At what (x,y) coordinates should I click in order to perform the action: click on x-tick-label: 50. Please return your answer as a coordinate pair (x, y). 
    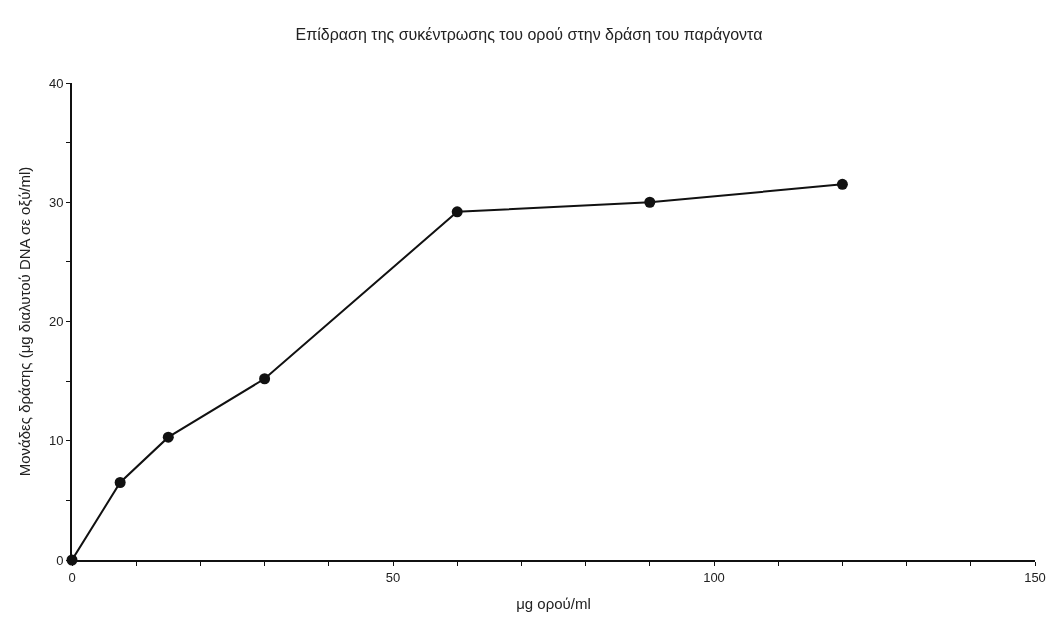
    Looking at the image, I should click on (393, 577).